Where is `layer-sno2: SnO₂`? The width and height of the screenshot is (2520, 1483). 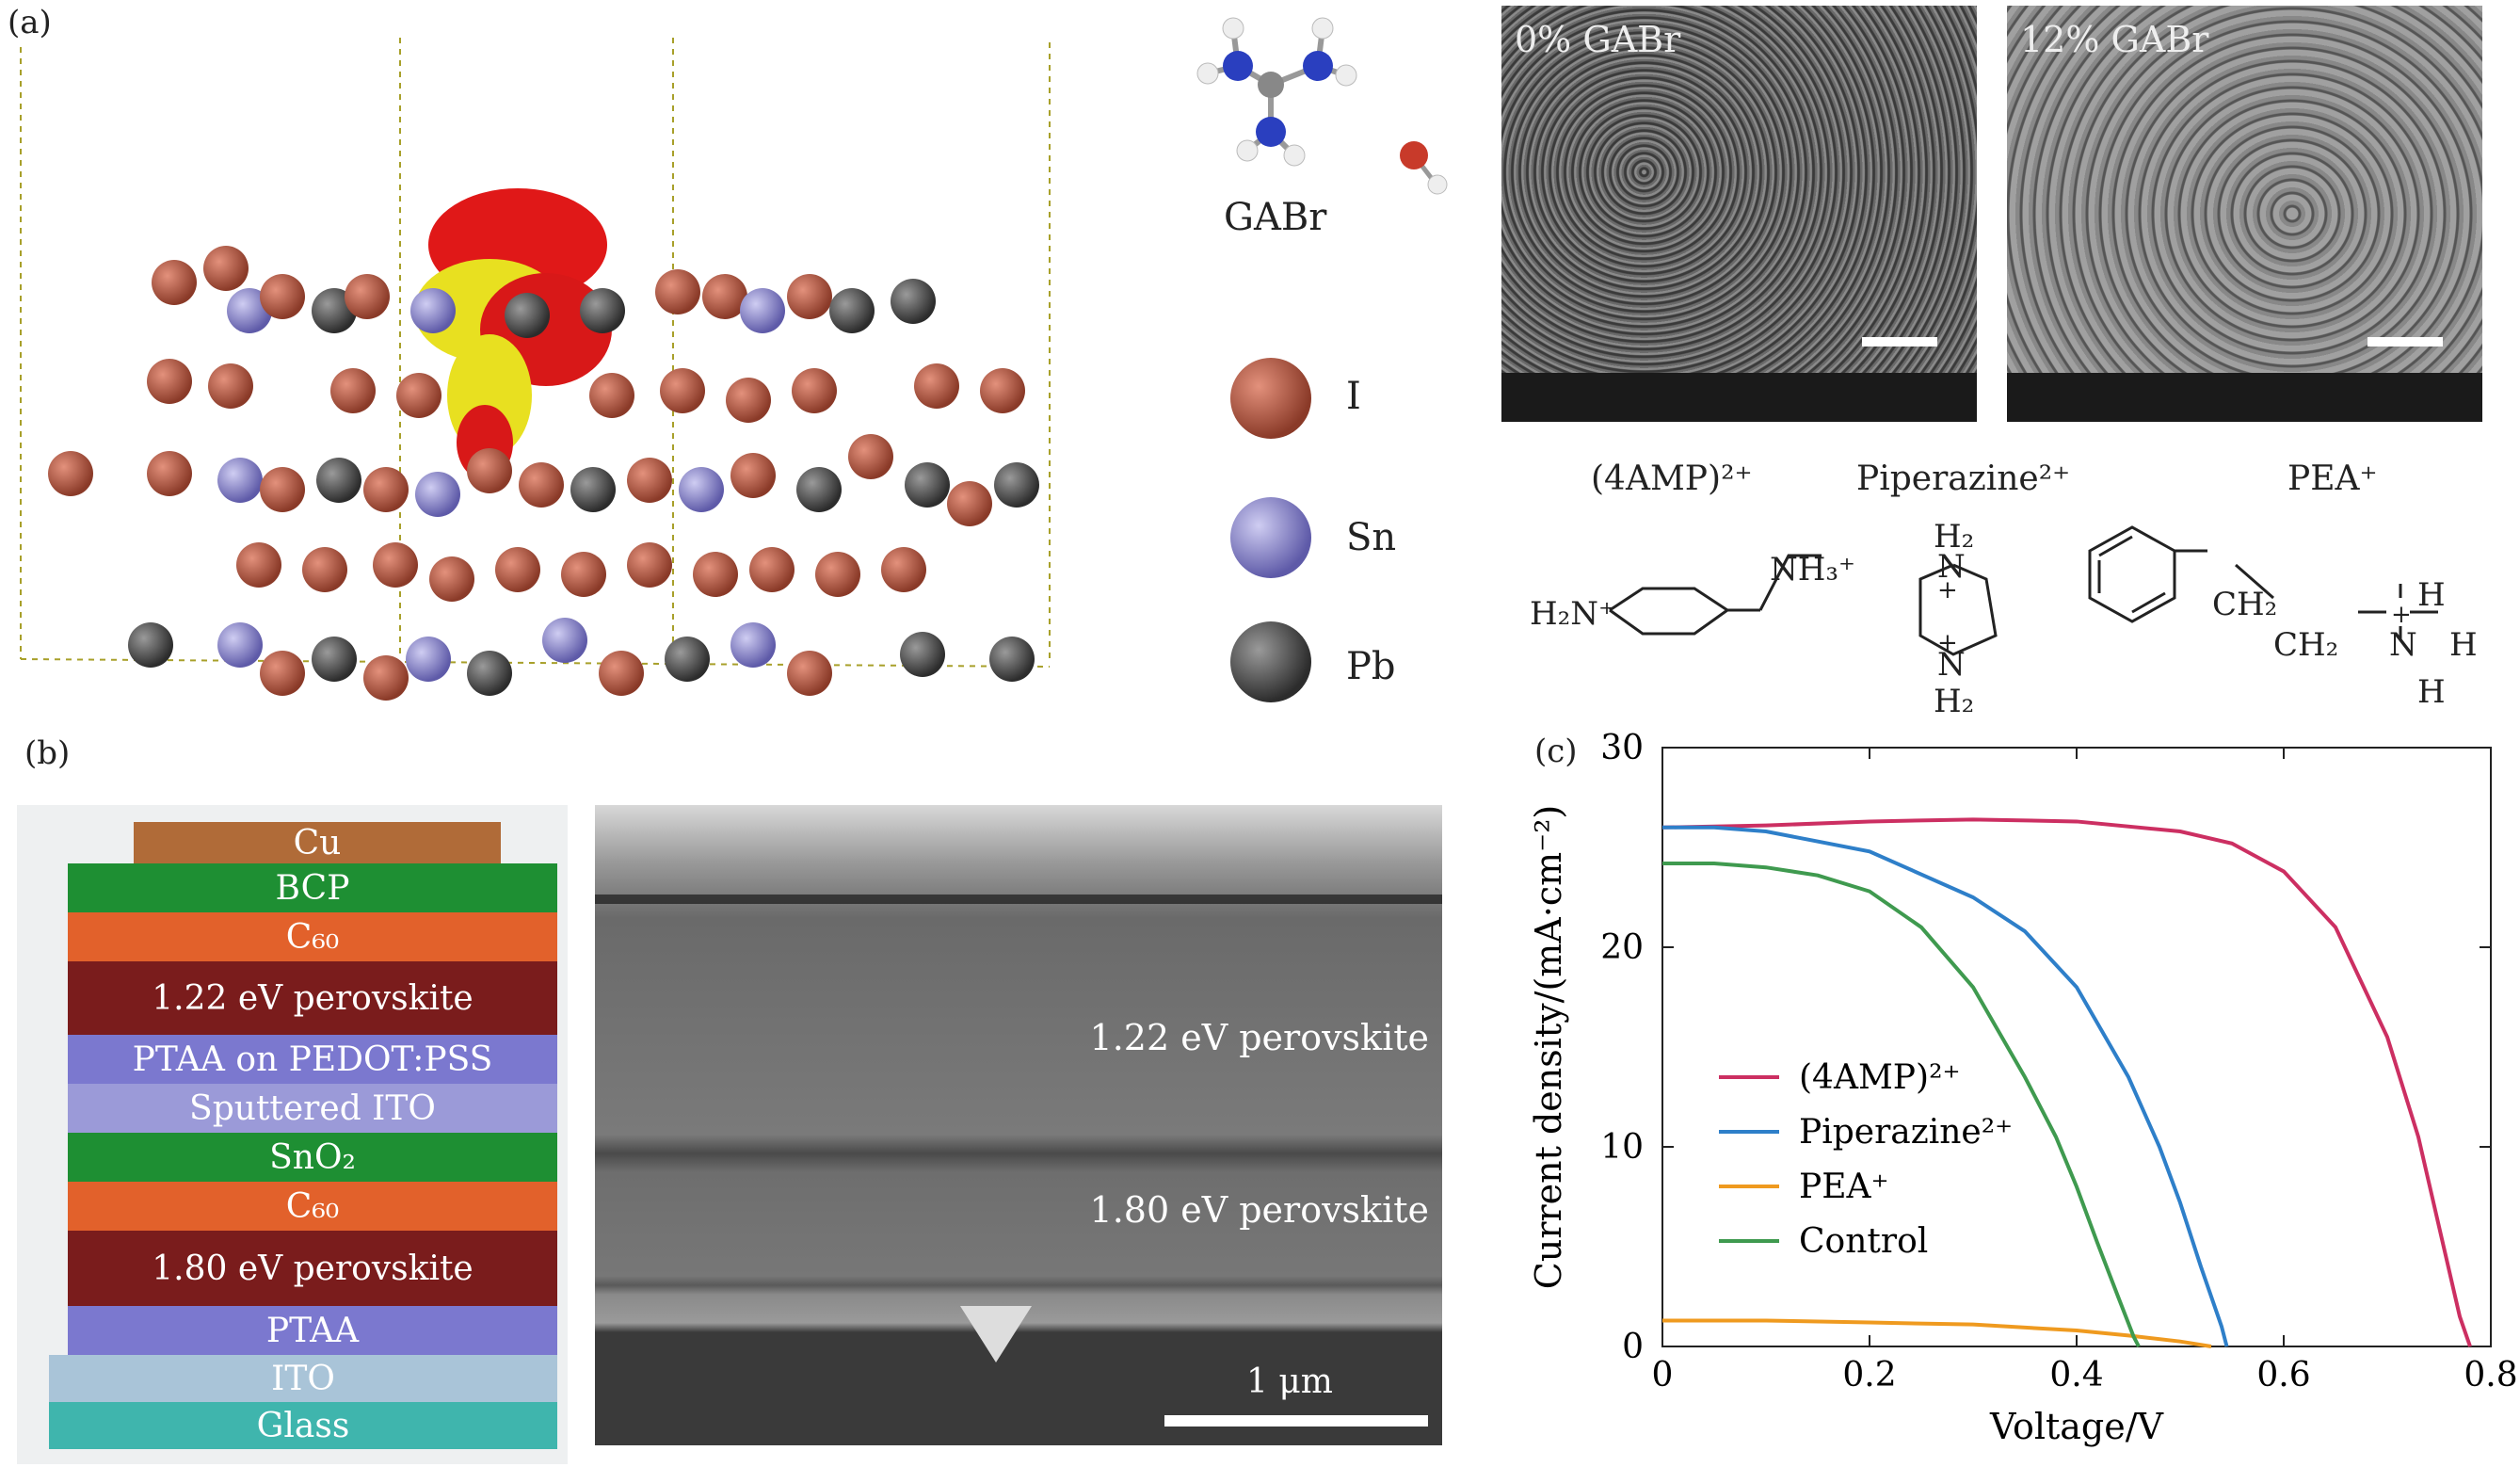 layer-sno2: SnO₂ is located at coordinates (312, 1157).